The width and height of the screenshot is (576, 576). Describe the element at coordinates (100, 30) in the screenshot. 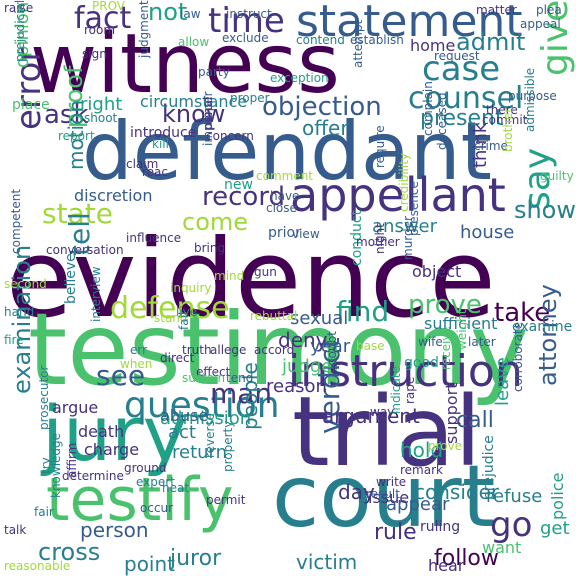

I see `cloud-word: room` at that location.